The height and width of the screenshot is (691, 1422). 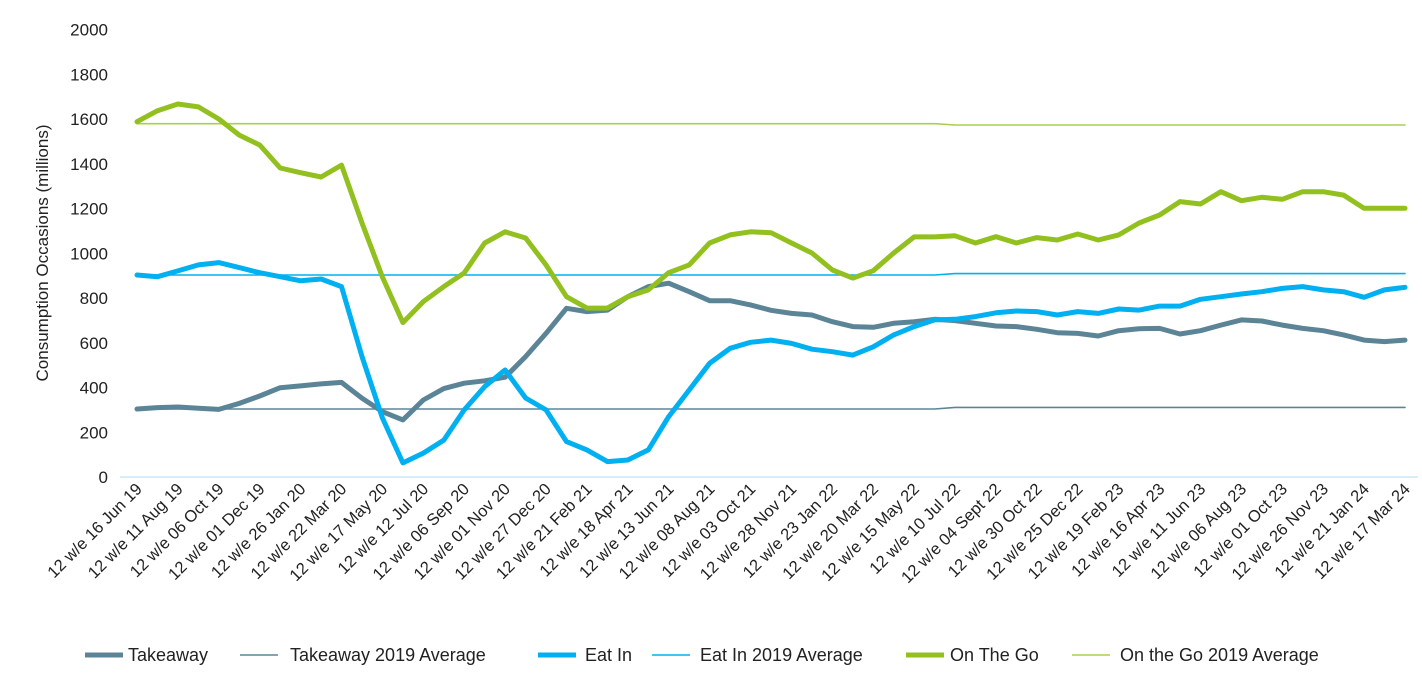 I want to click on legend-label: On The Go, so click(x=994, y=655).